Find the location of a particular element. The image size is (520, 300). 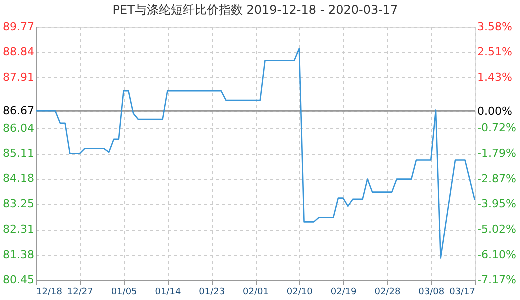

x-tick-label: 01/14 is located at coordinates (168, 293).